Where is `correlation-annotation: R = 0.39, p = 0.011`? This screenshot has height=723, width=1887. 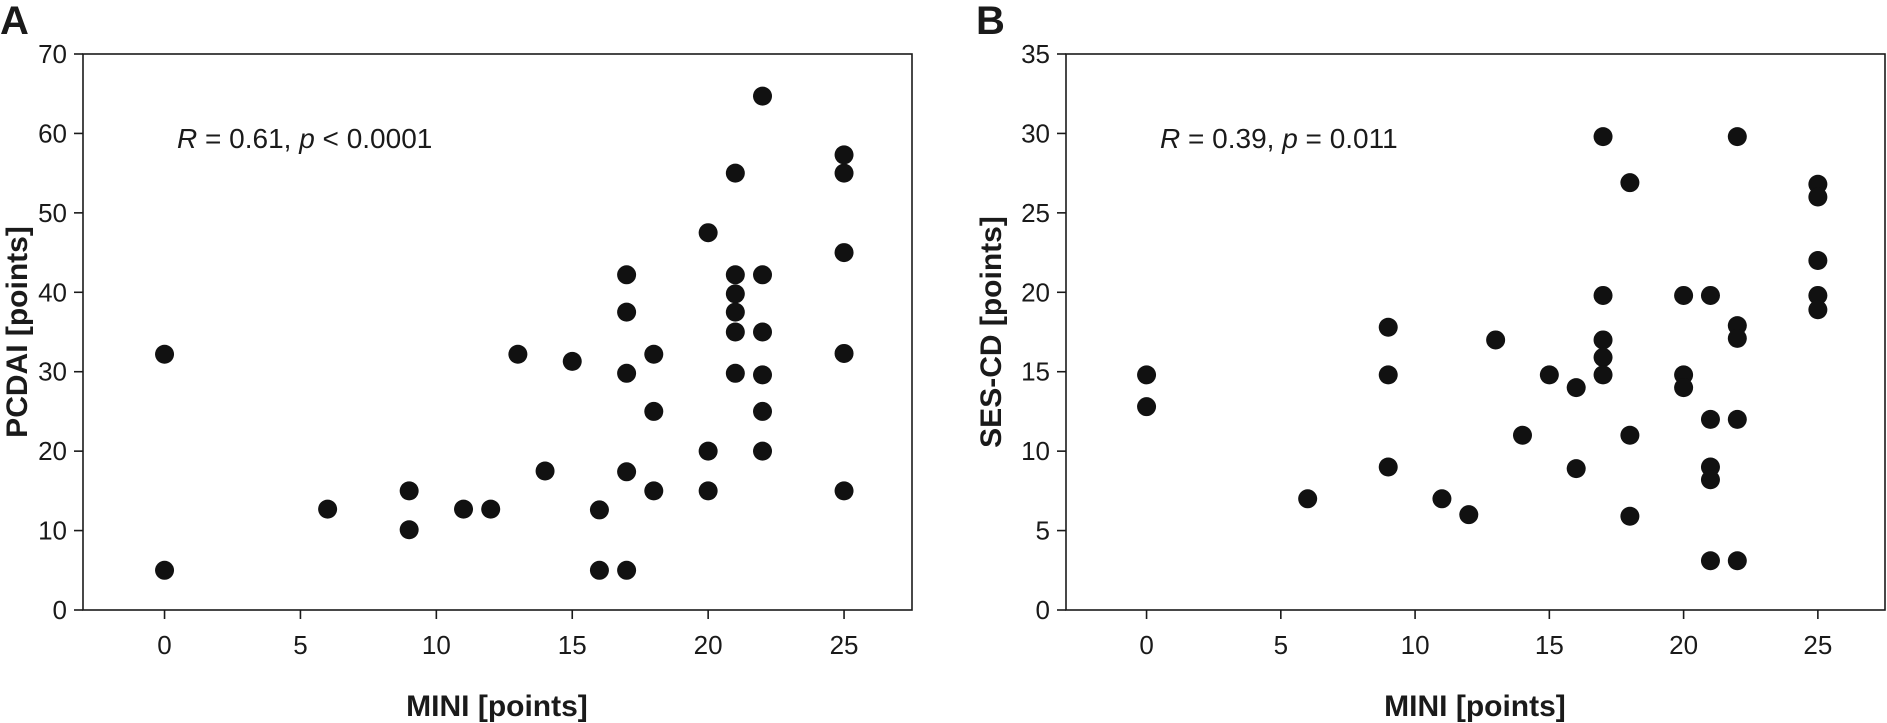 correlation-annotation: R = 0.39, p = 0.011 is located at coordinates (1279, 138).